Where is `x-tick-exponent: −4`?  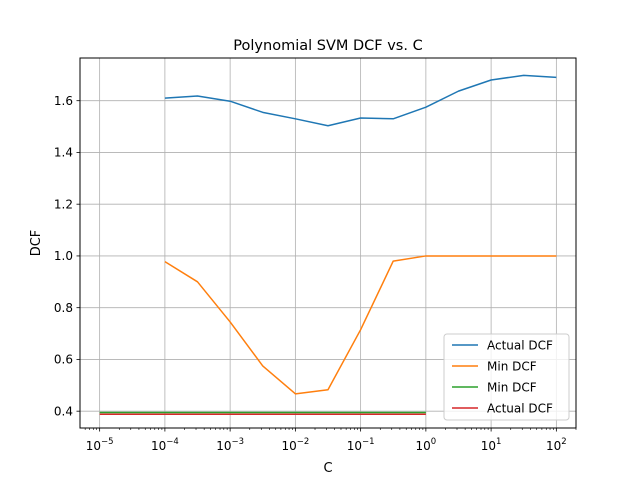 x-tick-exponent: −4 is located at coordinates (172, 442).